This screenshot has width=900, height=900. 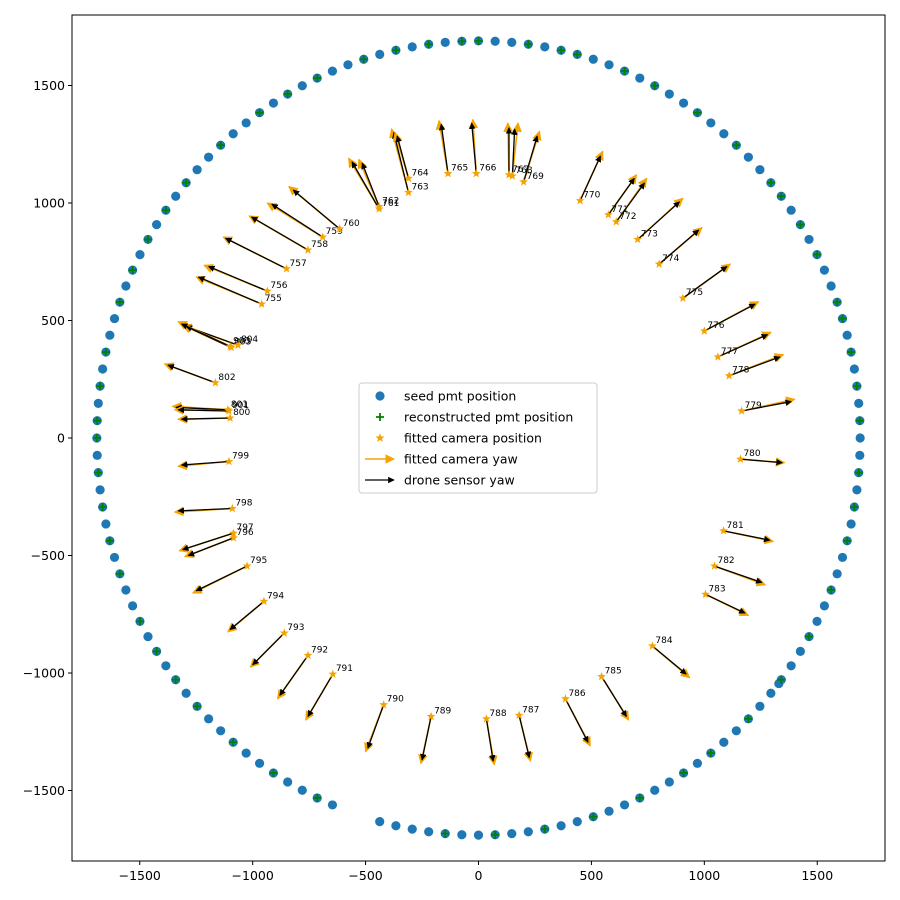 What do you see at coordinates (591, 875) in the screenshot?
I see `x-tick-label: 500` at bounding box center [591, 875].